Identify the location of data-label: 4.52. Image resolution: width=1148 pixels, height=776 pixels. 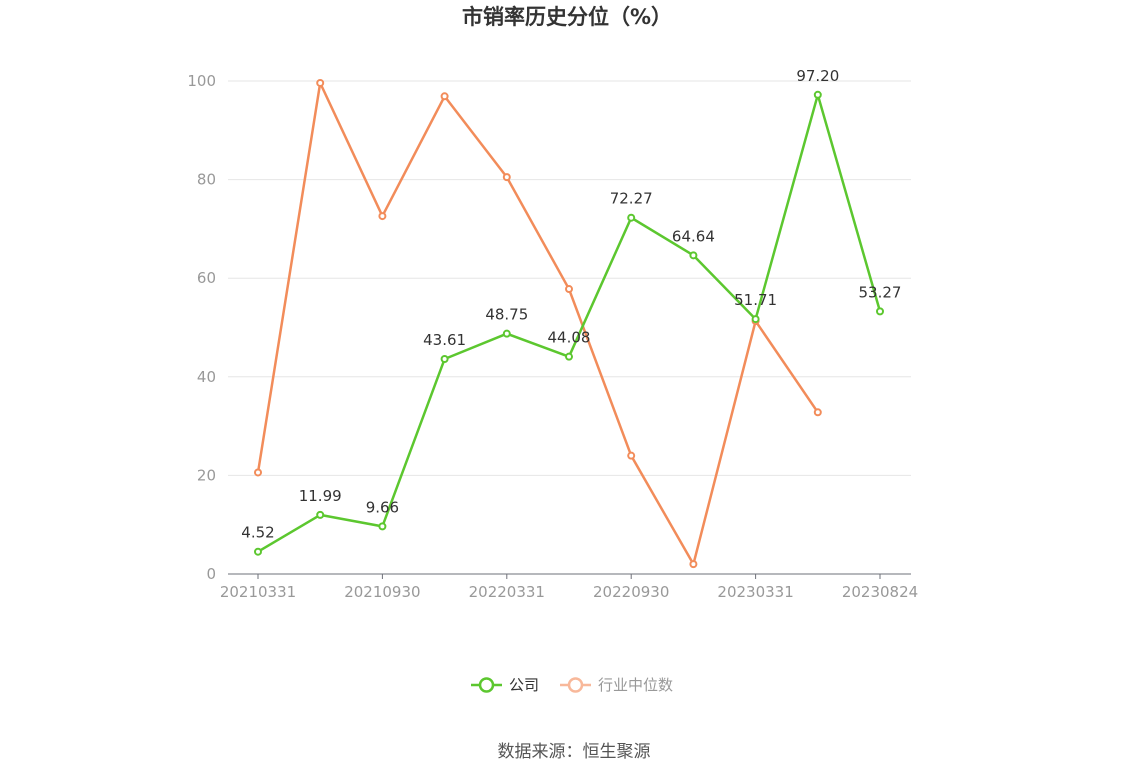
(257, 533).